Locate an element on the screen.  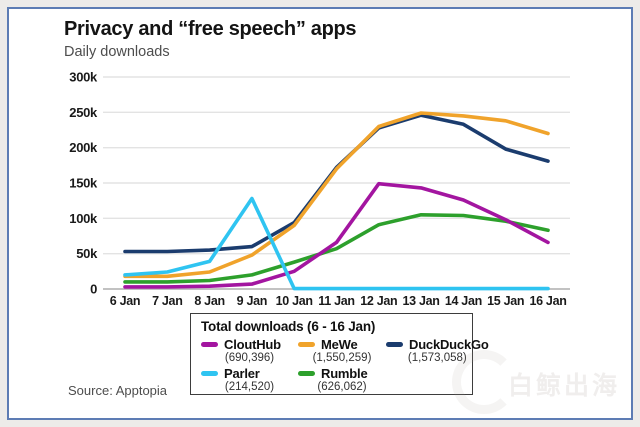
y-tick-label: 300k is located at coordinates (83, 77).